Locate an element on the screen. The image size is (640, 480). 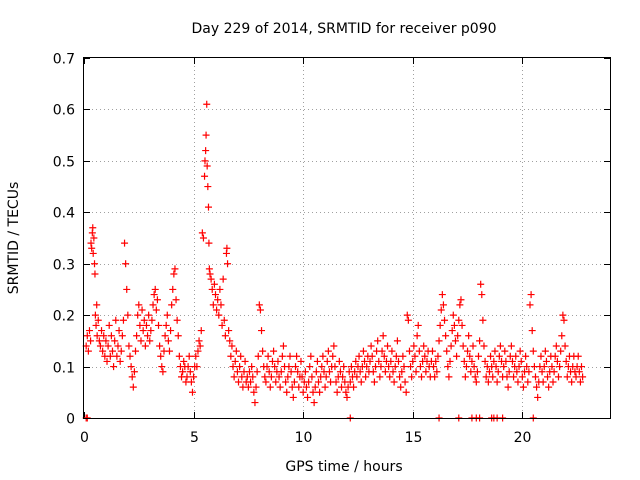
x-tick-label: 10 is located at coordinates (304, 438).